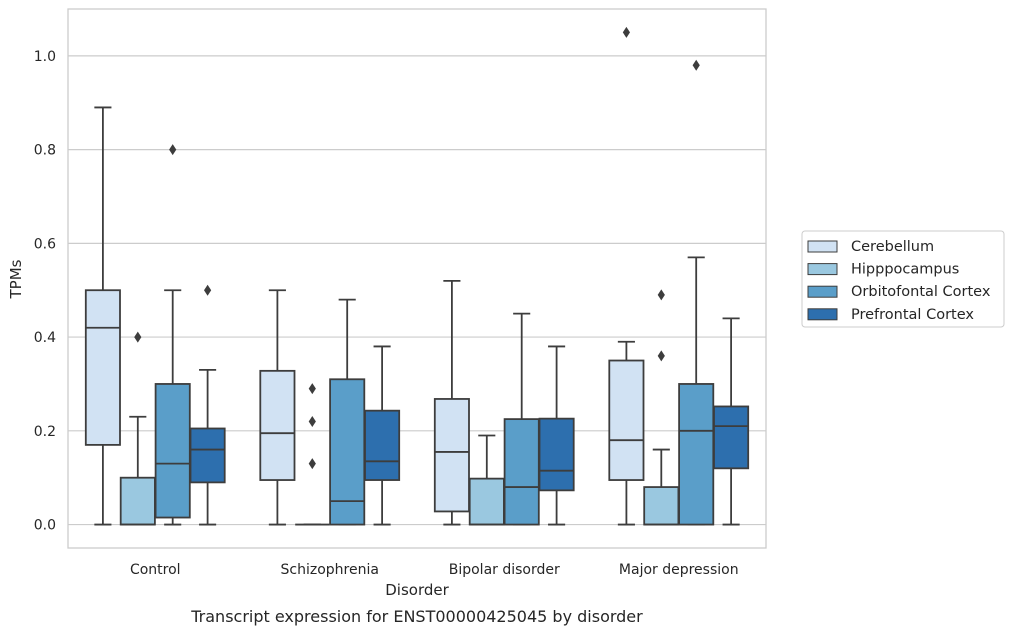  What do you see at coordinates (504, 570) in the screenshot?
I see `x-tick-label: Bipolar disorder` at bounding box center [504, 570].